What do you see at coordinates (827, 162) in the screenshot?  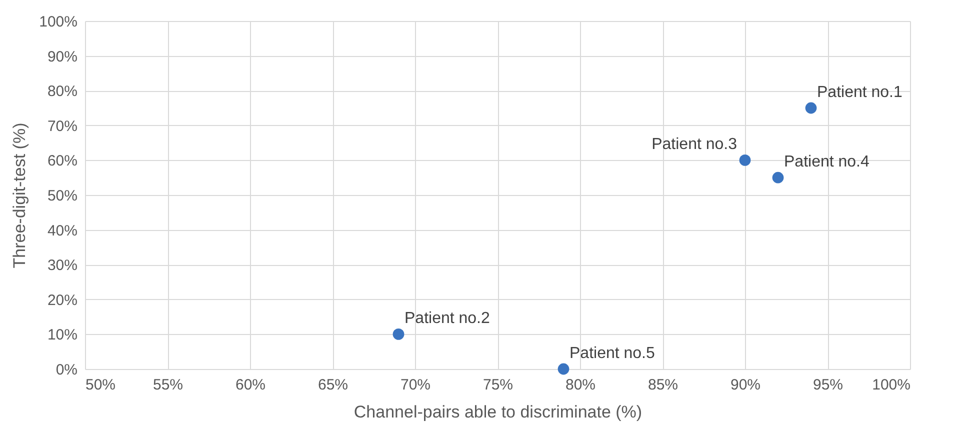 I see `annotation: Patient no.4` at bounding box center [827, 162].